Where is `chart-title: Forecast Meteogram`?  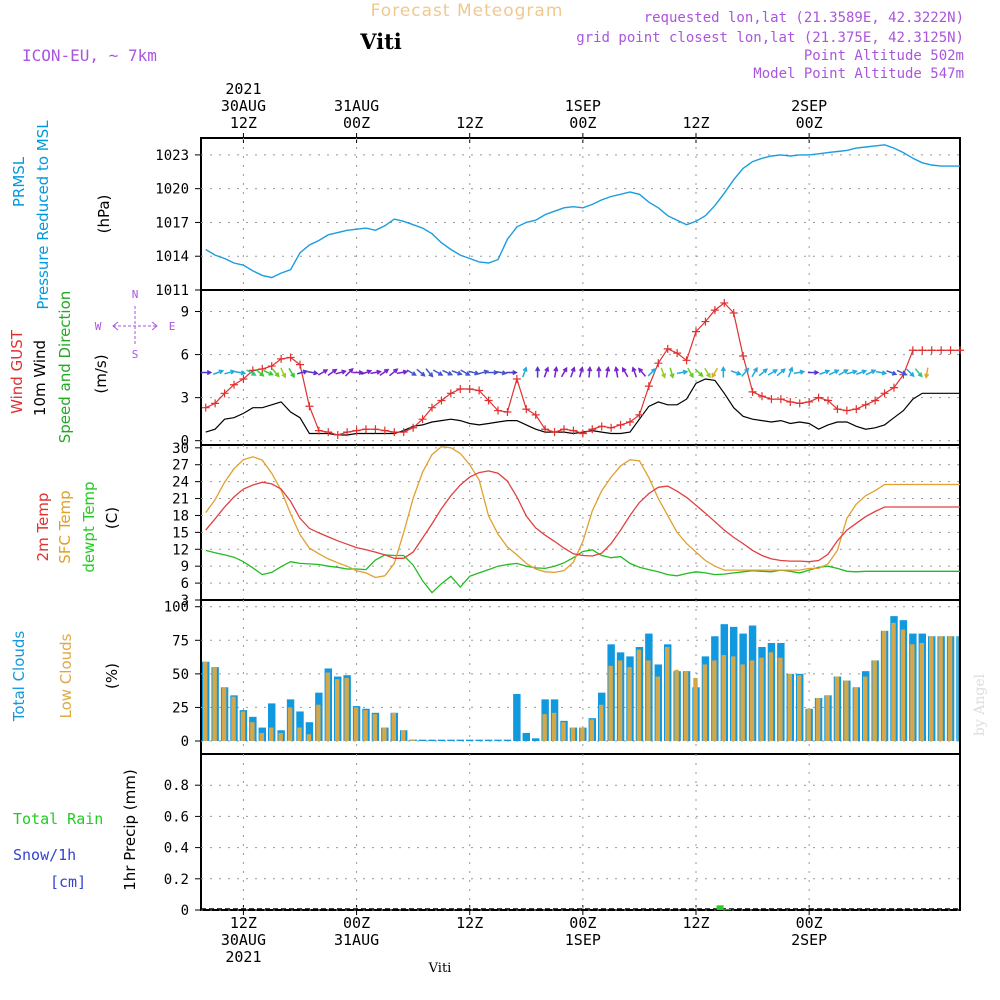
chart-title: Forecast Meteogram is located at coordinates (467, 11).